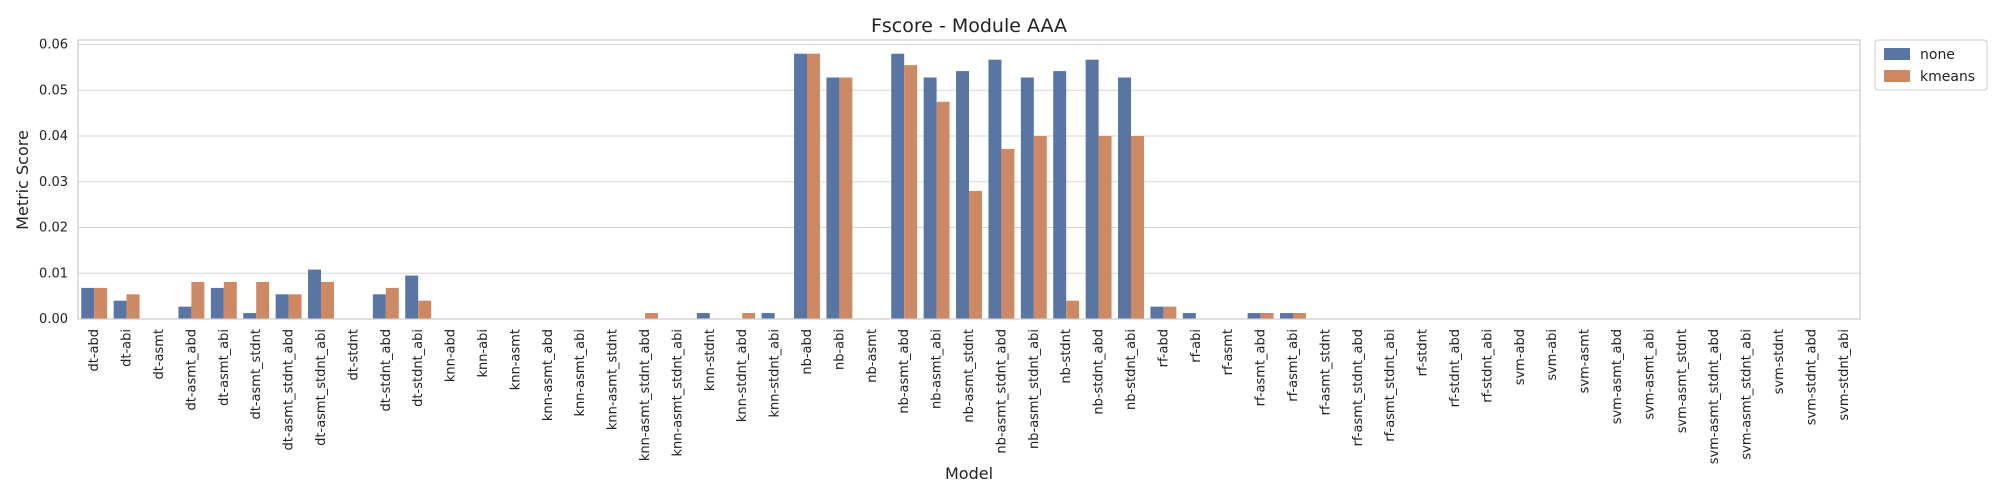 The image size is (2000, 500). I want to click on x-axis-title: Model, so click(969, 473).